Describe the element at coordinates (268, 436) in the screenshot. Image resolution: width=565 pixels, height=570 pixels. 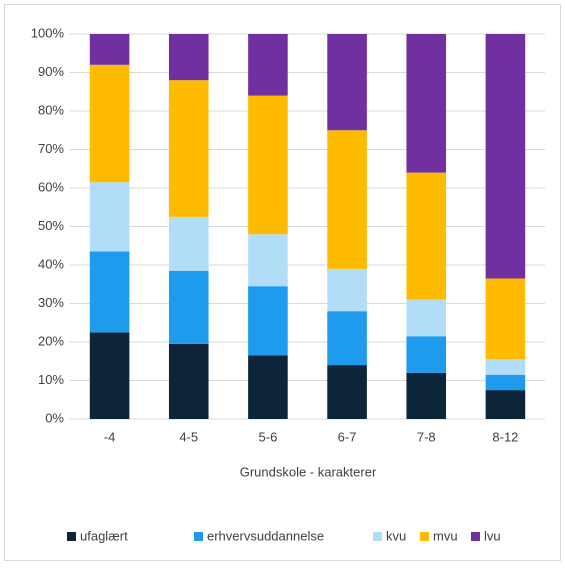
I see `x-tick-label: 5-6` at that location.